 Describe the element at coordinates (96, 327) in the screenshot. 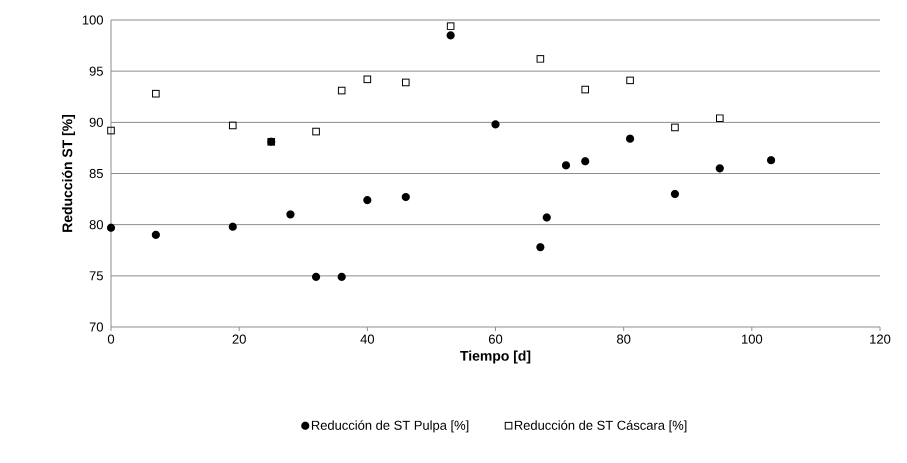

I see `y-tick-label: 70` at that location.